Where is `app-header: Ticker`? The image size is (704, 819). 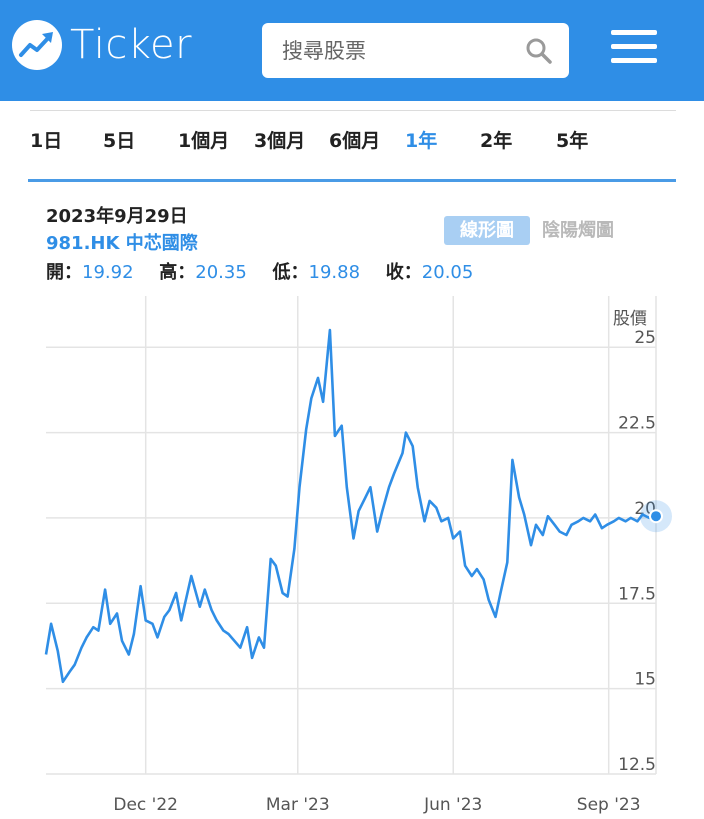
app-header: Ticker is located at coordinates (352, 50).